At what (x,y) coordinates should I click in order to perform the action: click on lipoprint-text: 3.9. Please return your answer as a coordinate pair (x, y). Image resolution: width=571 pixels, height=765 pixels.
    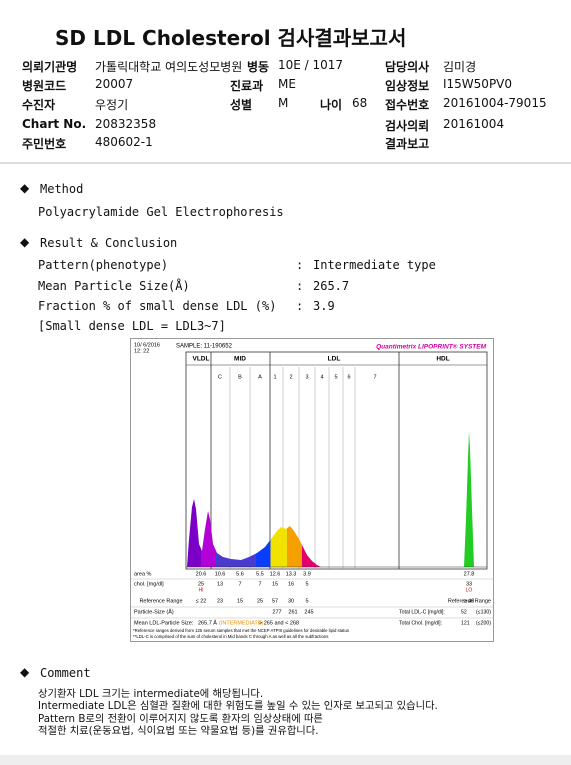
    Looking at the image, I should click on (307, 574).